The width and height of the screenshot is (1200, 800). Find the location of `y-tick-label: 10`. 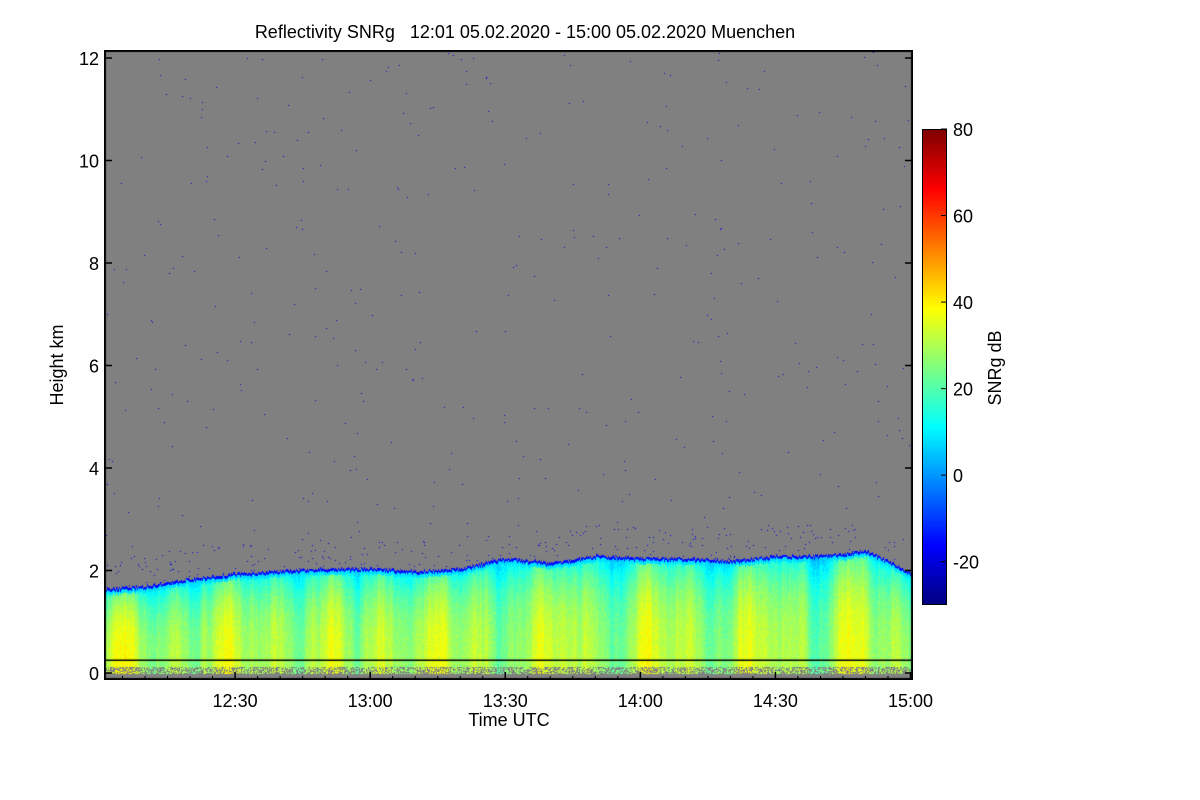

y-tick-label: 10 is located at coordinates (89, 162).